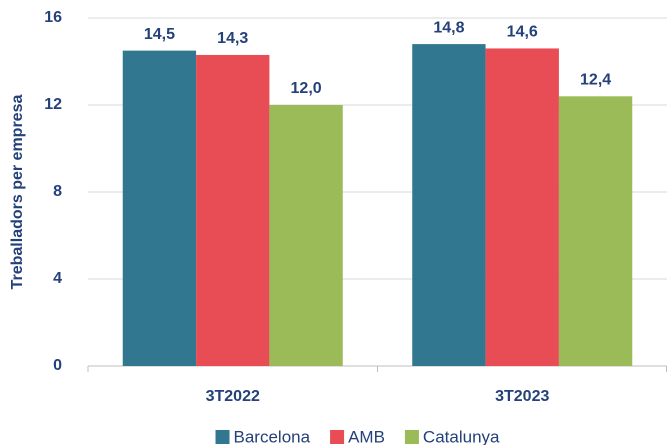 The width and height of the screenshot is (667, 445). What do you see at coordinates (272, 436) in the screenshot?
I see `legend-label: Barcelona` at bounding box center [272, 436].